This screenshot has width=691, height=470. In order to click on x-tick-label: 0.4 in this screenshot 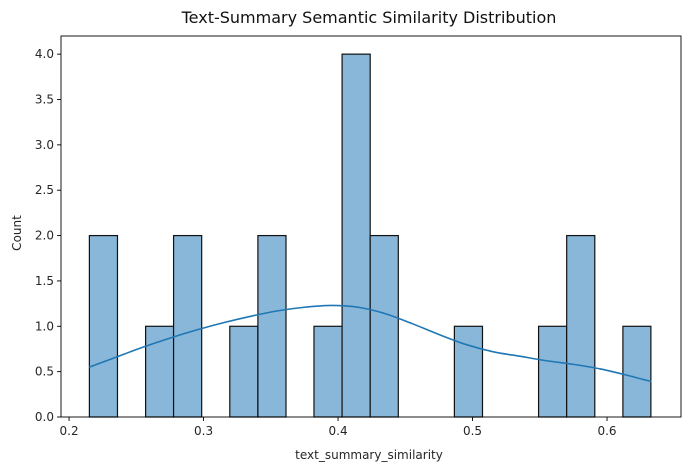, I will do `click(338, 431)`.